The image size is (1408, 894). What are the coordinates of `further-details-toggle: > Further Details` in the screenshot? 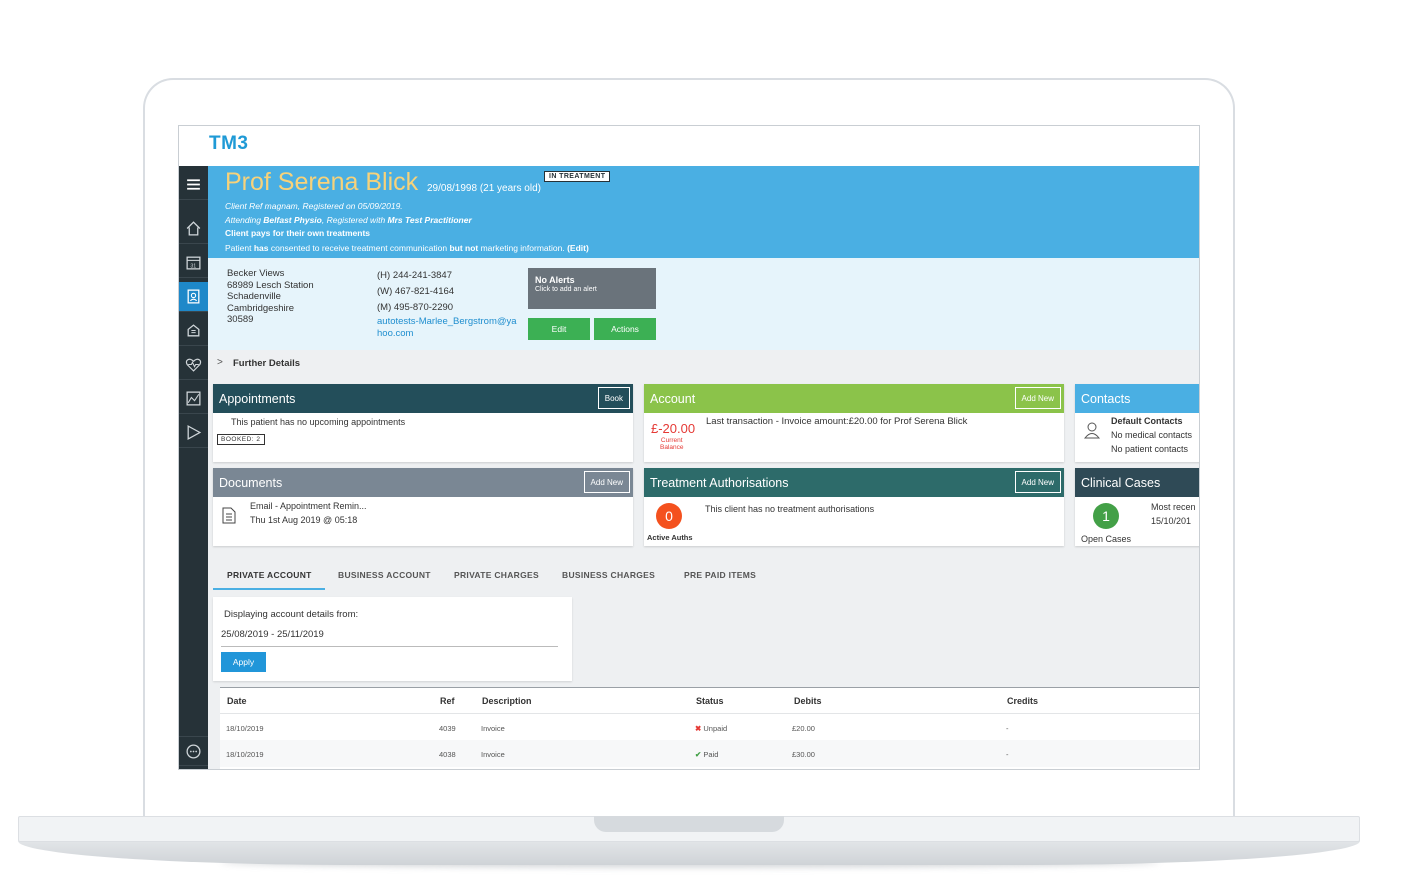 It's located at (703, 364).